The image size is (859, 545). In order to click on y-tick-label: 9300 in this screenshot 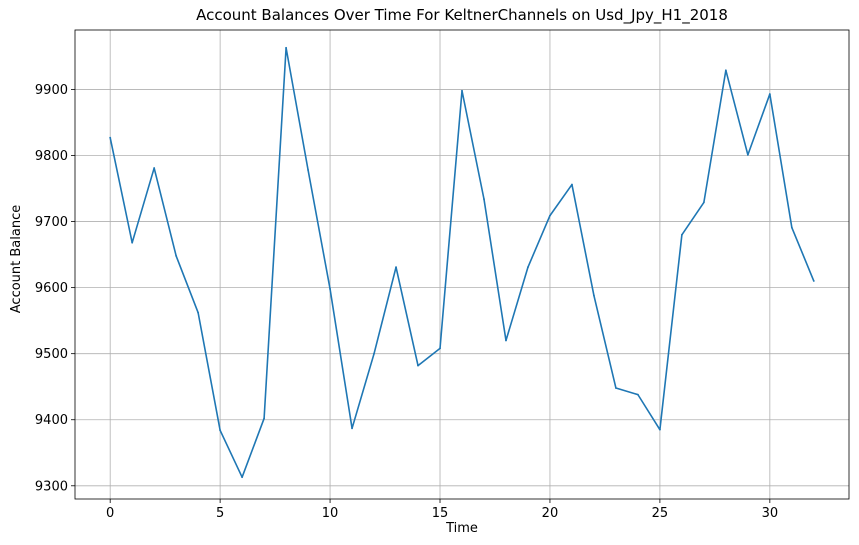, I will do `click(51, 486)`.